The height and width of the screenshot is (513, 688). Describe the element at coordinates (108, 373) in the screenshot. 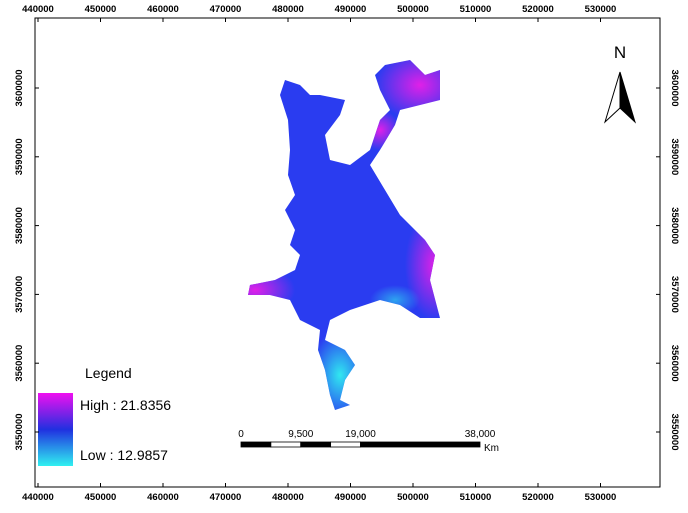

I see `legend-title: Legend` at that location.